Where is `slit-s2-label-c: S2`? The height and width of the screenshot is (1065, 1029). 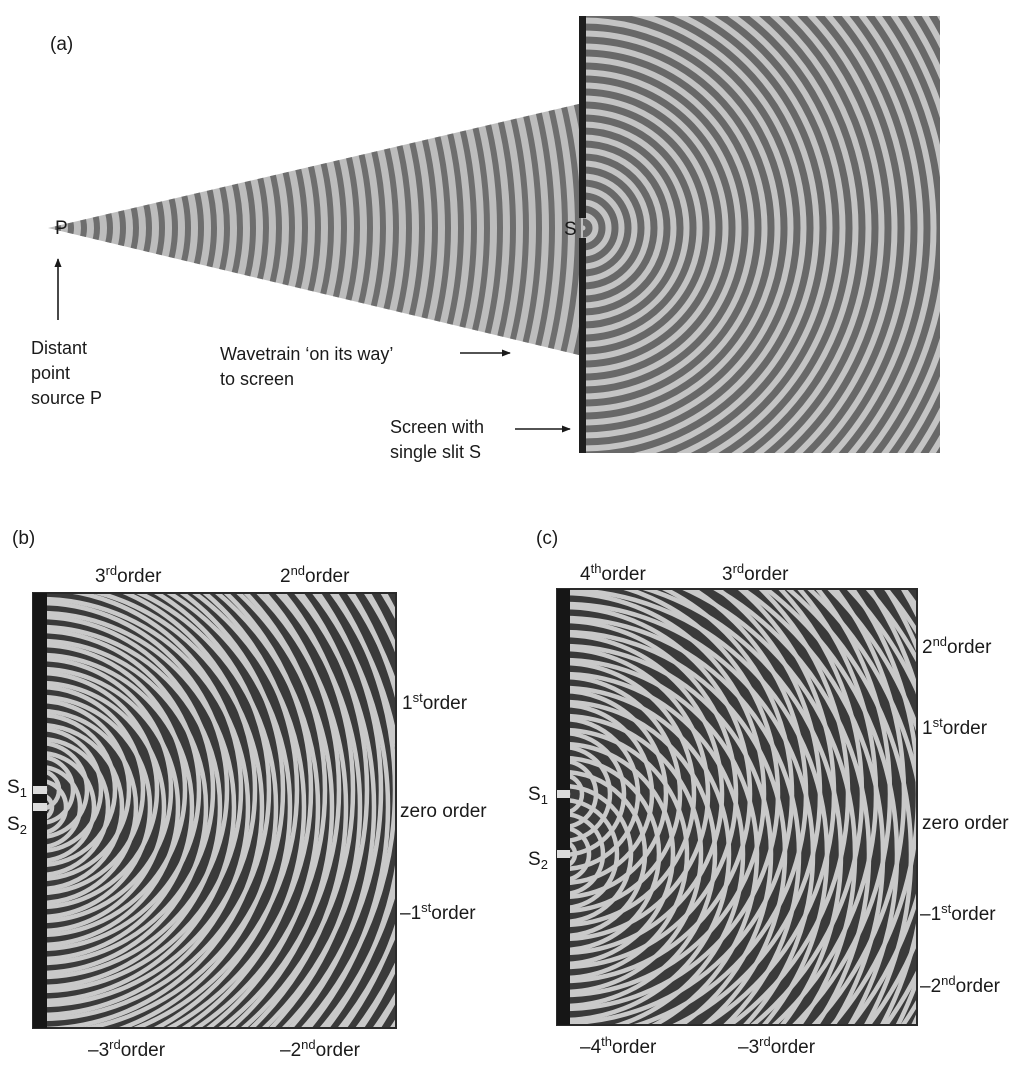
slit-s2-label-c: S2 is located at coordinates (538, 860).